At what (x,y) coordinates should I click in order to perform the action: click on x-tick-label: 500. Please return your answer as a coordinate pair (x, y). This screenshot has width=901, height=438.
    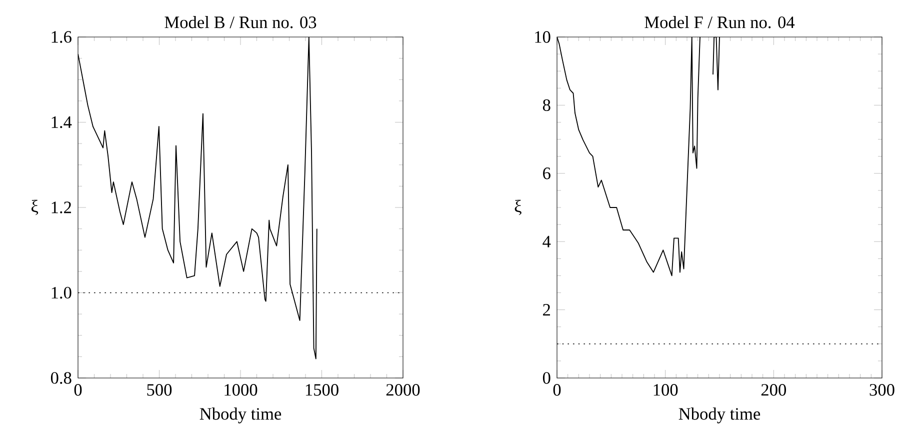
    Looking at the image, I should click on (159, 390).